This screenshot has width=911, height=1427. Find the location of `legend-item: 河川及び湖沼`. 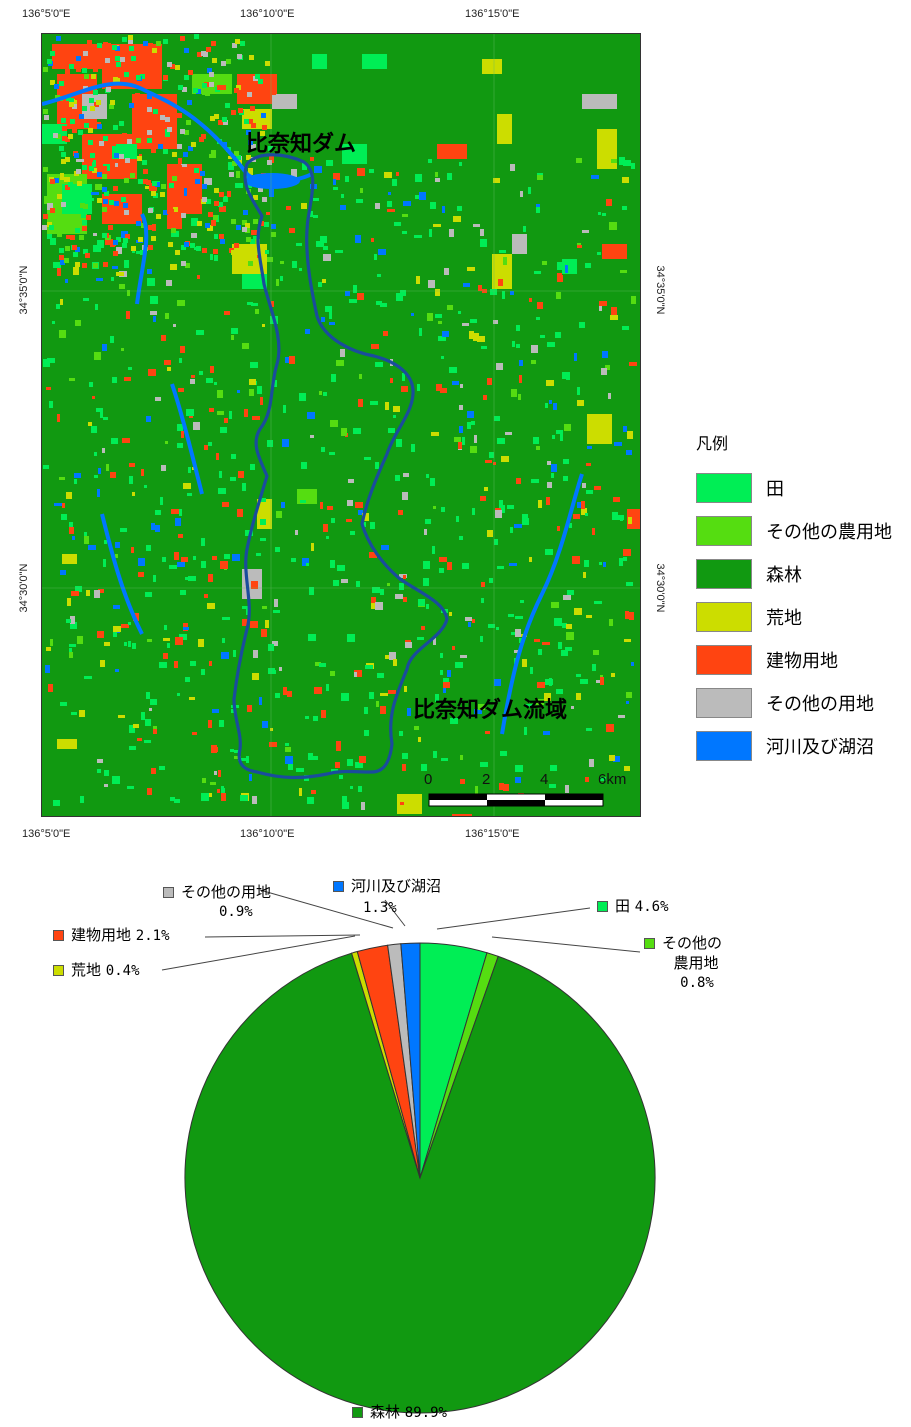

legend-item: 河川及び湖沼 is located at coordinates (794, 745).